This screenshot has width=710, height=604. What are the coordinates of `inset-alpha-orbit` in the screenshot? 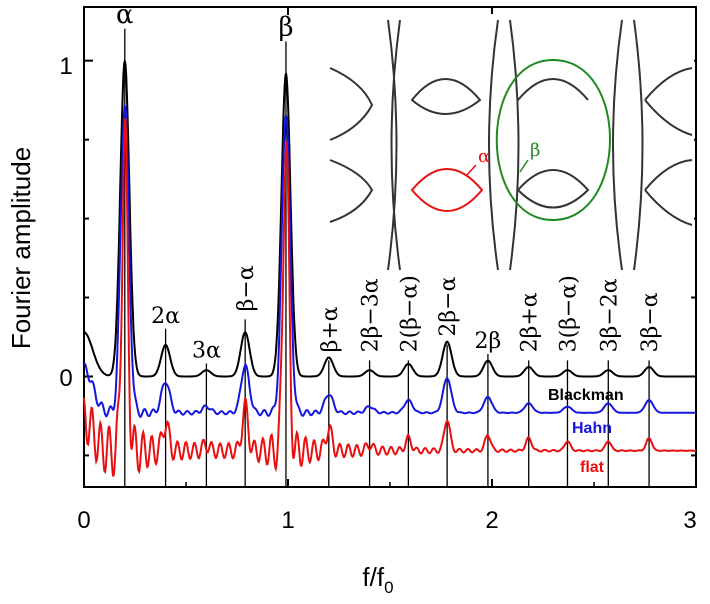 It's located at (447, 190).